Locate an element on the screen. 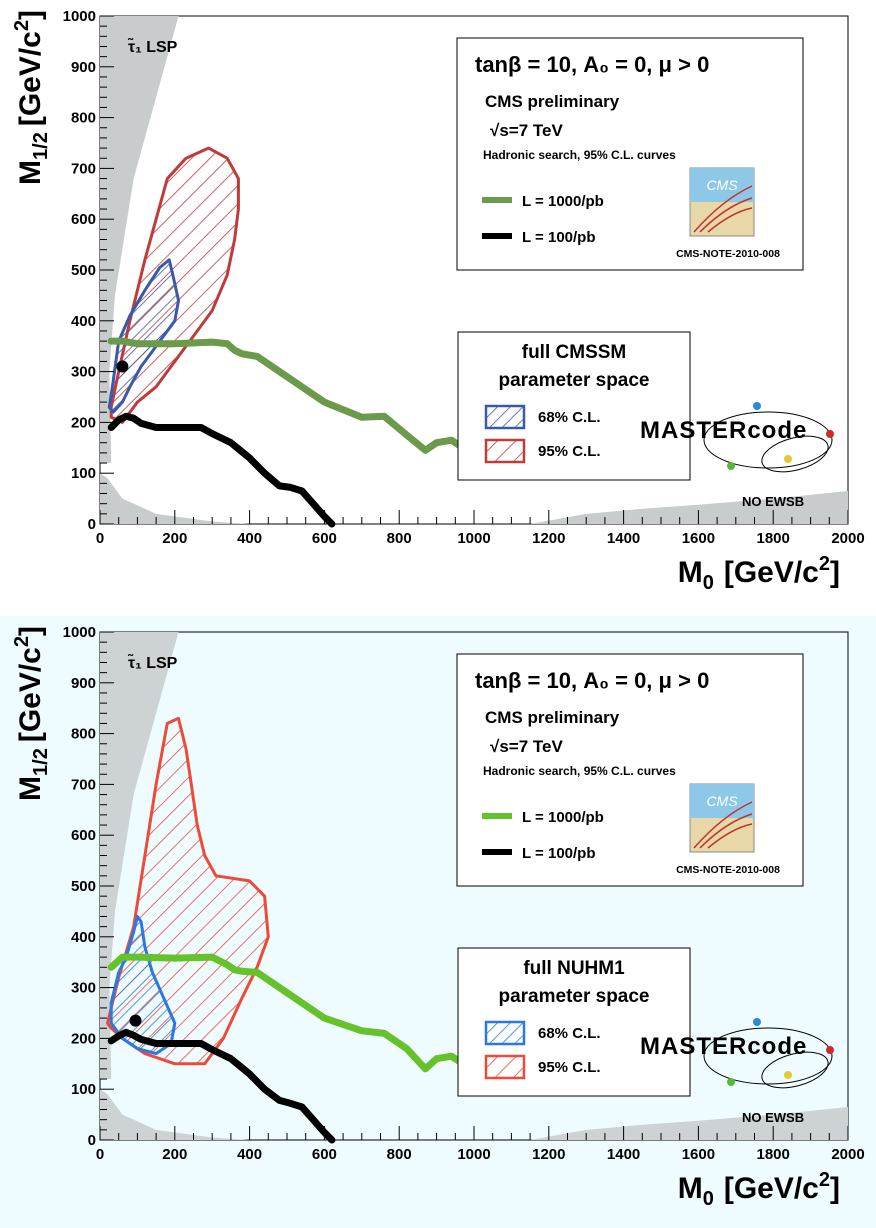 The image size is (876, 1228). best-fit-point is located at coordinates (135, 1020).